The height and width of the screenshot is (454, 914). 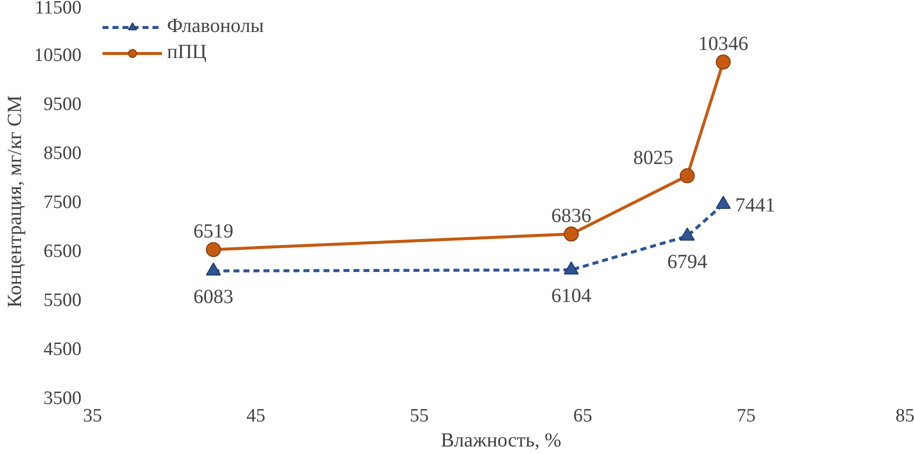 I want to click on x-tick-label: 35, so click(x=92, y=416).